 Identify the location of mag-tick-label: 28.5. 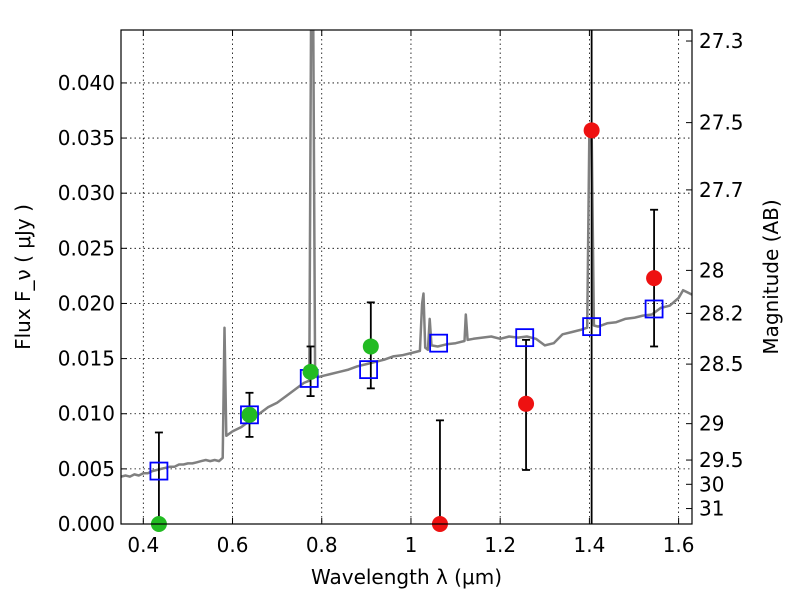
(721, 364).